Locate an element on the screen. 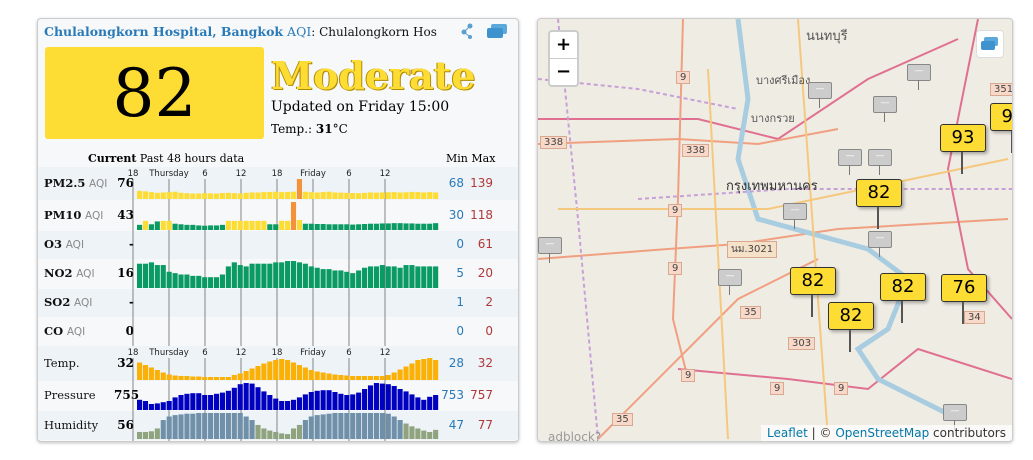 The image size is (1033, 460). map-attribution: Leaflet | © OpenStreetMap contributors is located at coordinates (886, 433).